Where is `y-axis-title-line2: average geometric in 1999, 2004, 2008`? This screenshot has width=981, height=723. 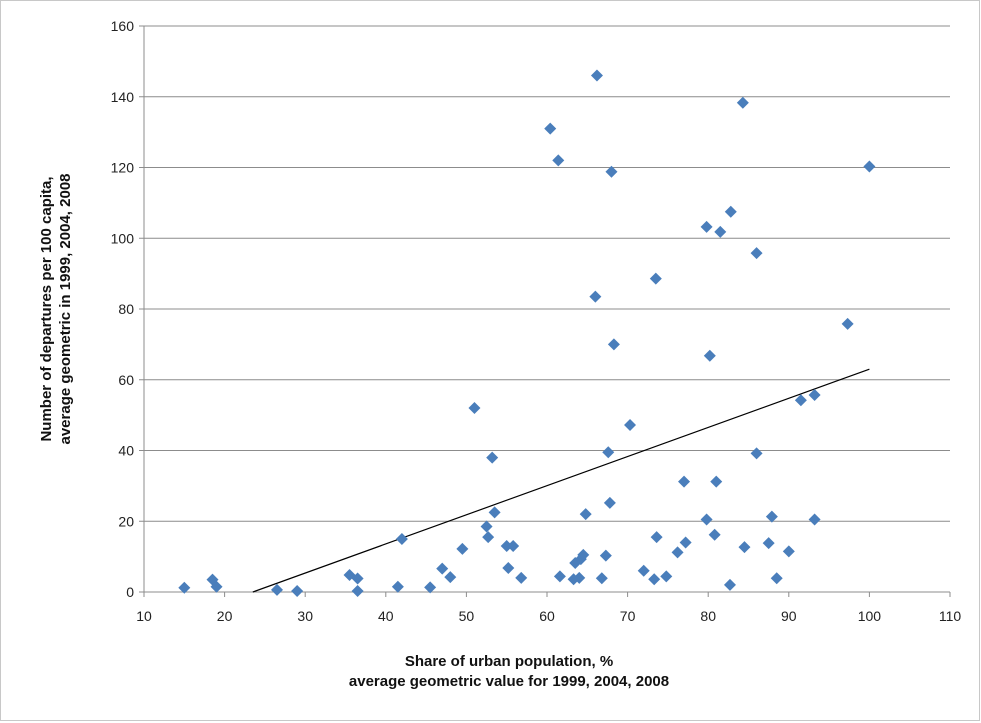
y-axis-title-line2: average geometric in 1999, 2004, 2008 is located at coordinates (65, 308).